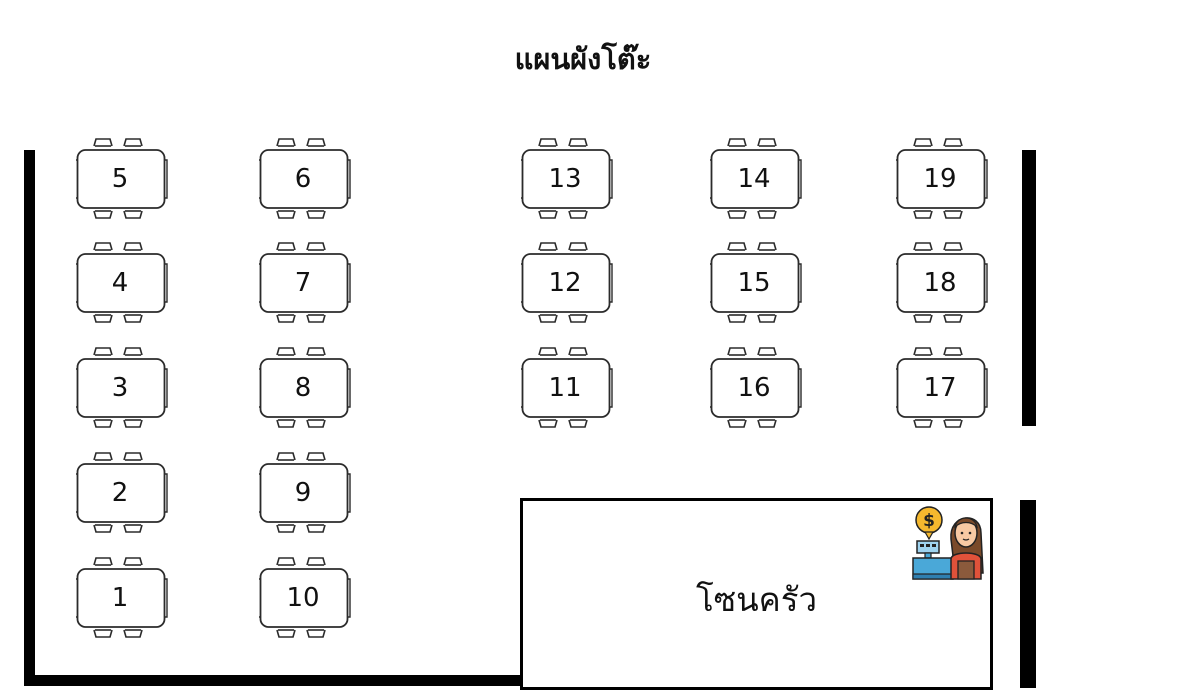  I want to click on table-number: 15, so click(754, 283).